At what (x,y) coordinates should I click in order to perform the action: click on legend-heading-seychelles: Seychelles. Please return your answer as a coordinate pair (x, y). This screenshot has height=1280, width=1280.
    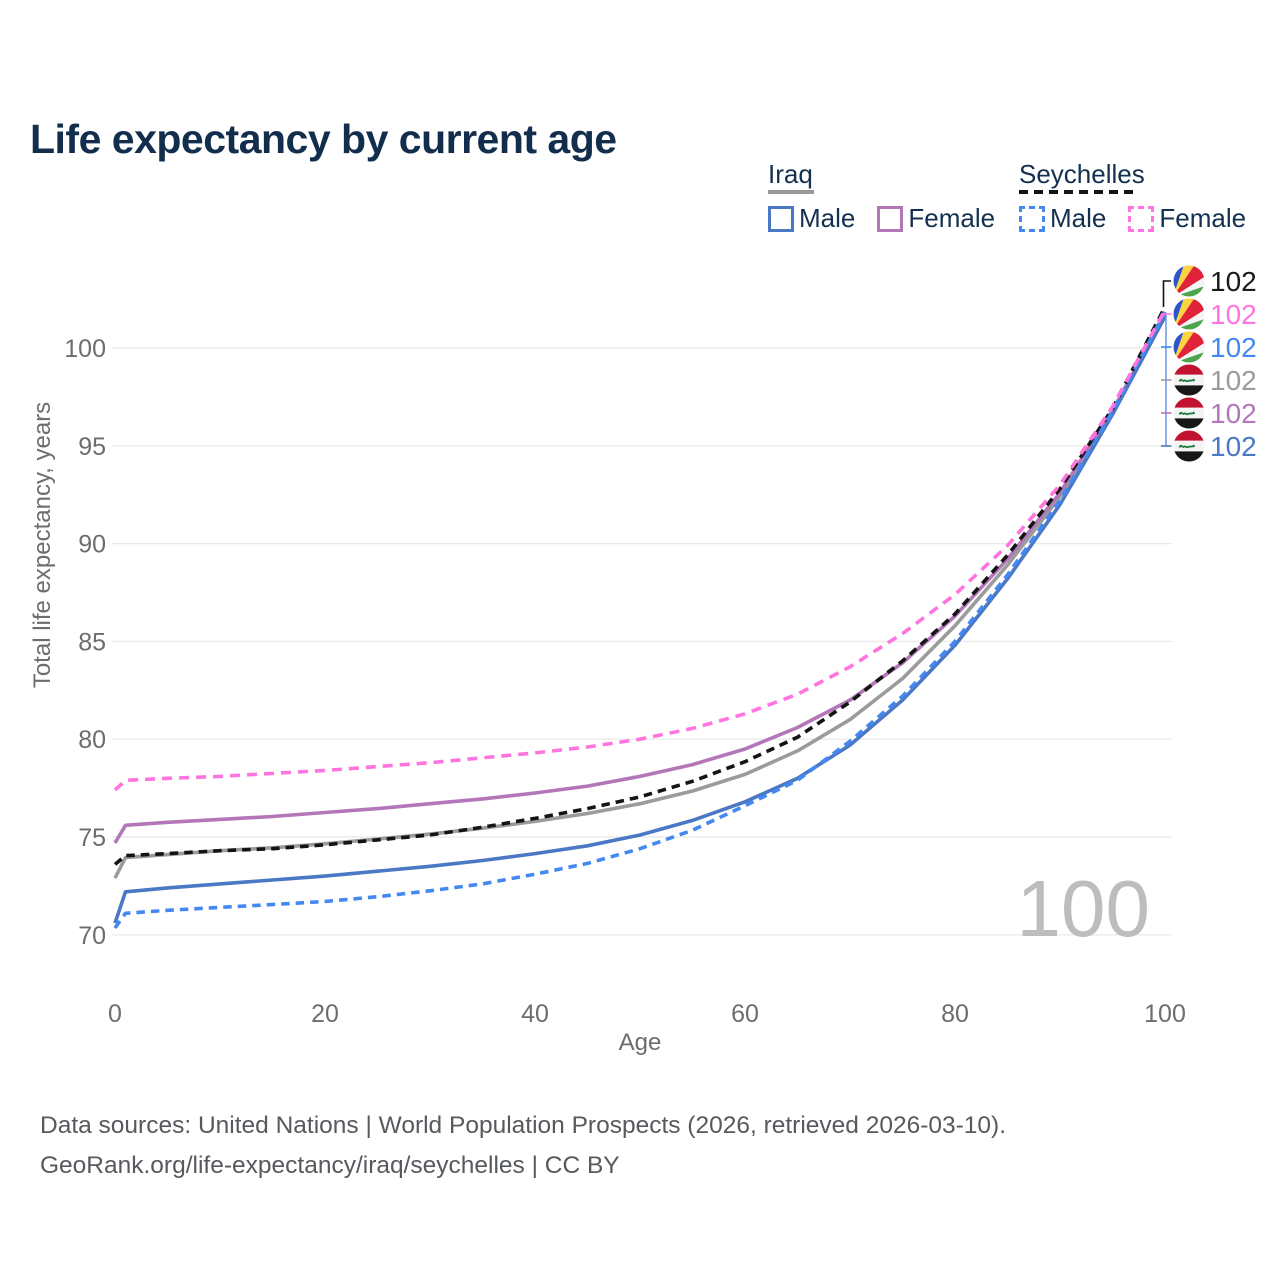
    Looking at the image, I should click on (1082, 174).